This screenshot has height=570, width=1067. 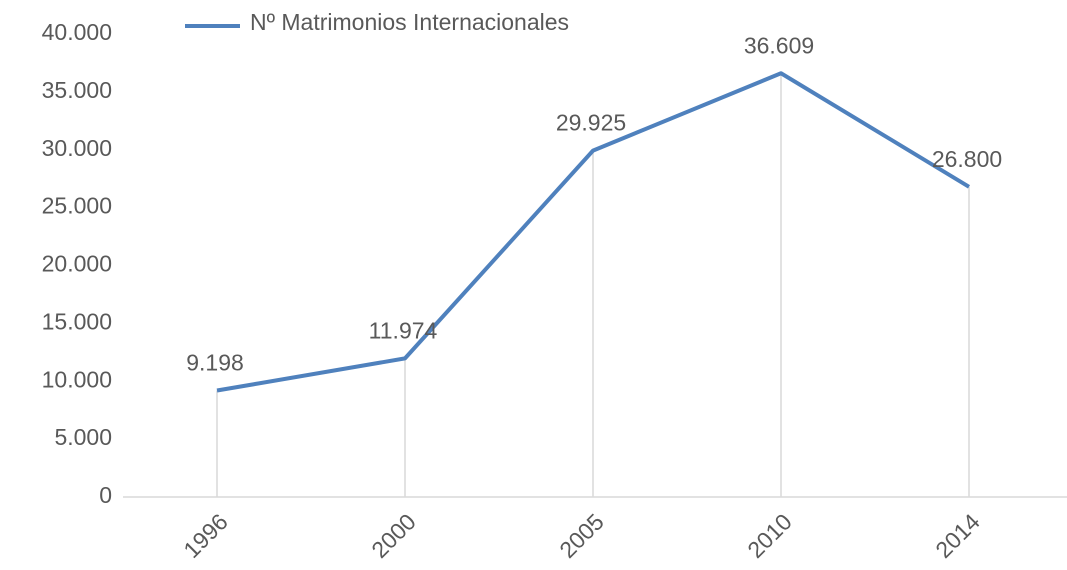 I want to click on data-label: 11.974, so click(x=403, y=330).